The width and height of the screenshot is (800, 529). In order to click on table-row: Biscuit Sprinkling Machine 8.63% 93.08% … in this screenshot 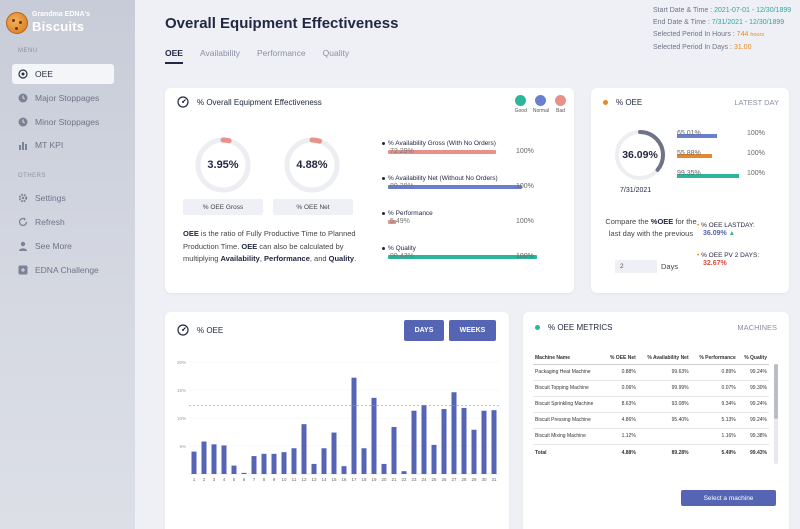, I will do `click(651, 404)`.